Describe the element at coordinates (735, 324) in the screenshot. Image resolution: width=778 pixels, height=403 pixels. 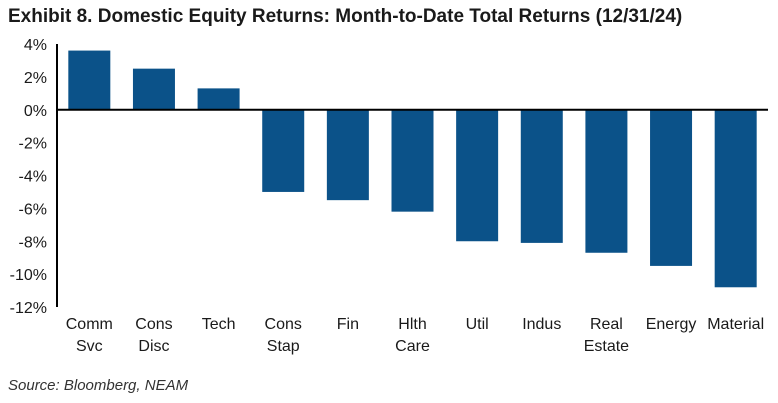
I see `x-tick-label: Material` at that location.